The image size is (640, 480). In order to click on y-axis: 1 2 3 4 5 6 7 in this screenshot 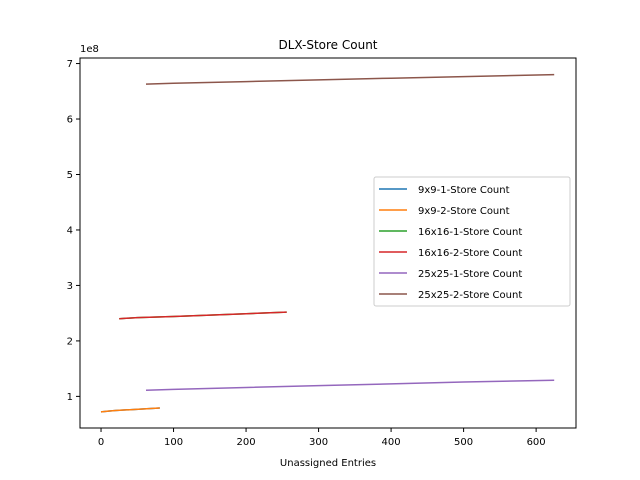, I will do `click(73, 231)`.